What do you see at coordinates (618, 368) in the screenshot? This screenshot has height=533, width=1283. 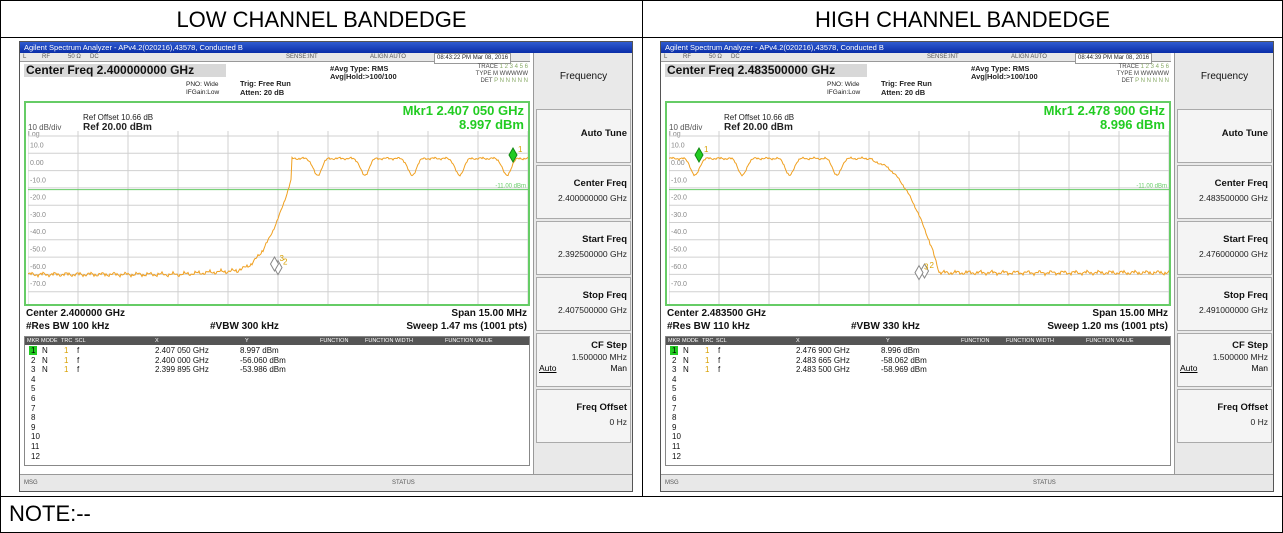 I see `man-option: Man` at bounding box center [618, 368].